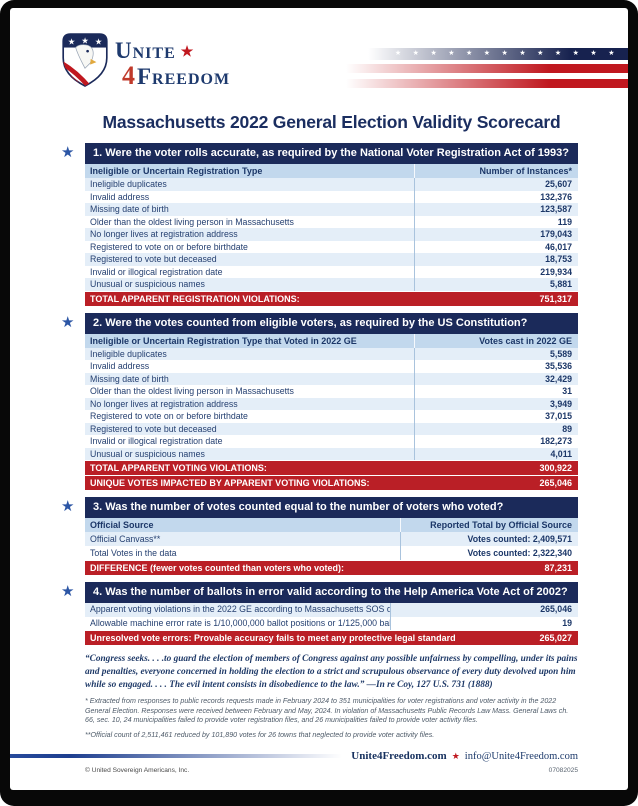 Image resolution: width=638 pixels, height=806 pixels. What do you see at coordinates (567, 622) in the screenshot?
I see `row-value: 19` at bounding box center [567, 622].